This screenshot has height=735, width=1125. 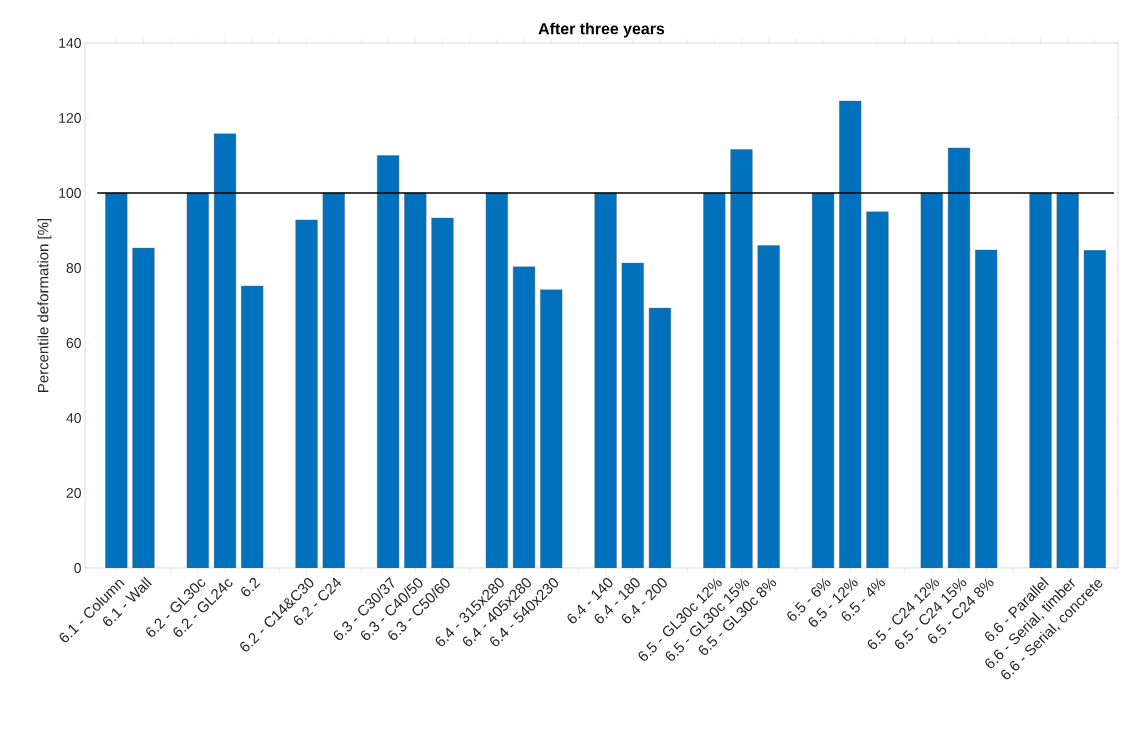 I want to click on chart-title: After three years, so click(x=601, y=30).